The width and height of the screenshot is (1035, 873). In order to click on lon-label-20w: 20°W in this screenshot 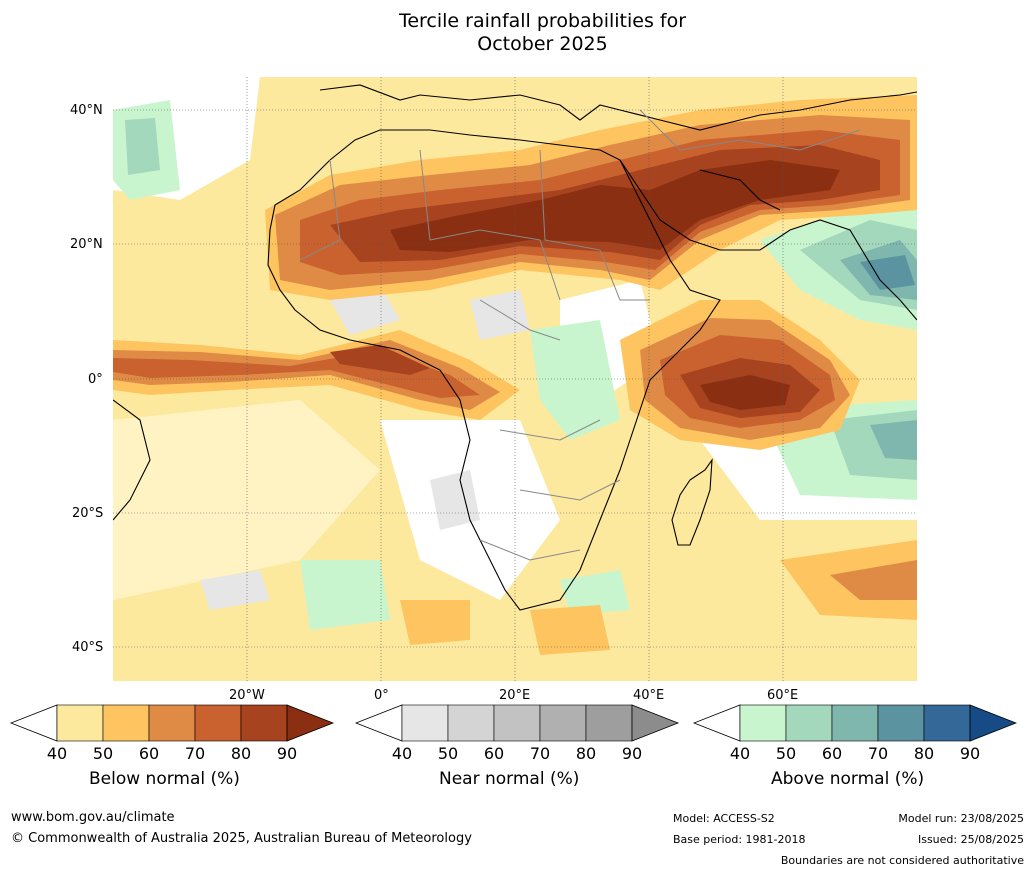, I will do `click(247, 695)`.